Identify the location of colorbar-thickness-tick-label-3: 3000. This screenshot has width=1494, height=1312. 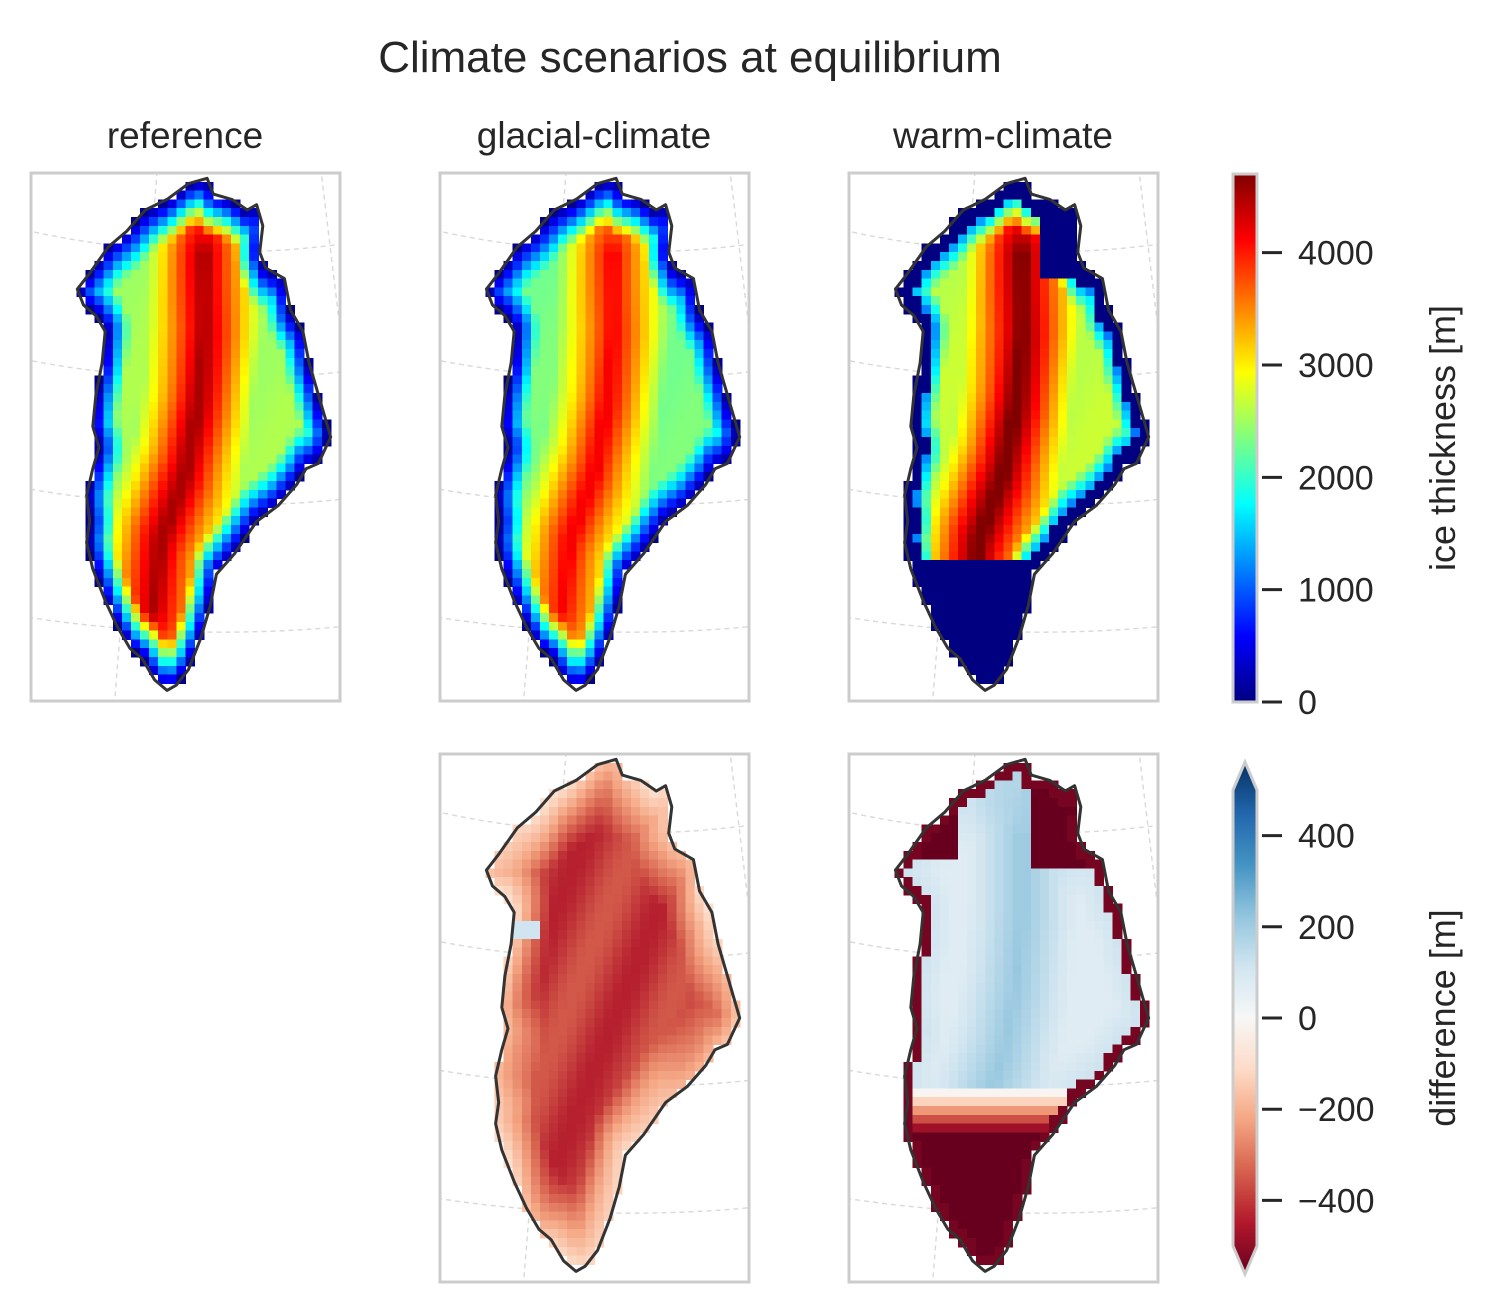
(1336, 366).